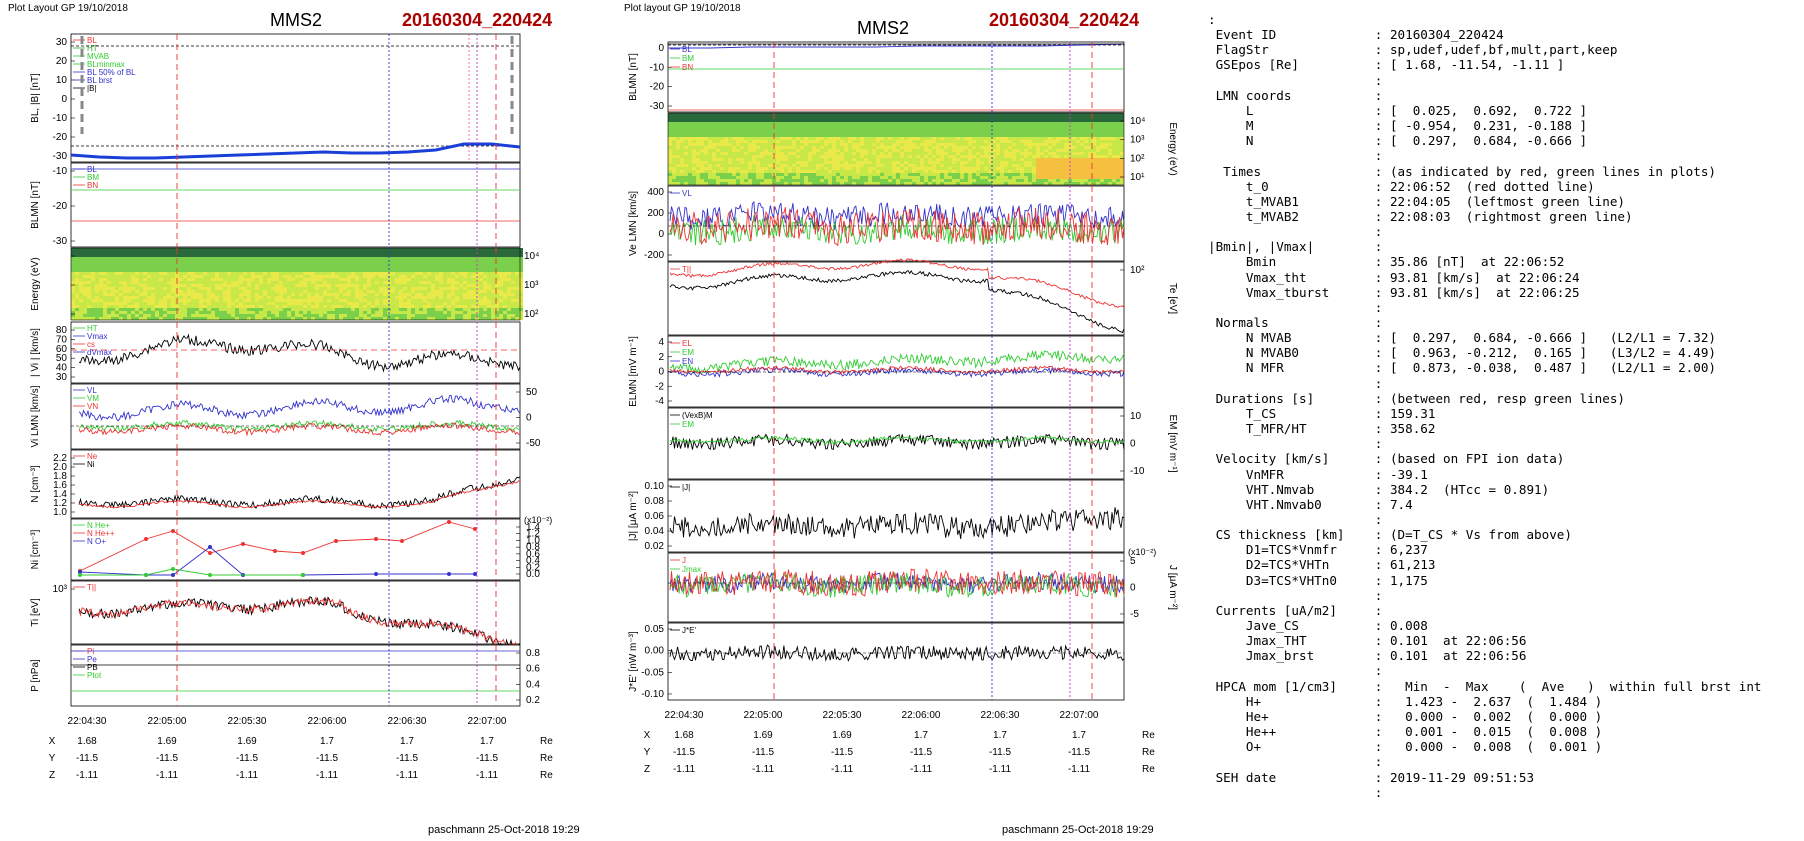  Describe the element at coordinates (477, 20) in the screenshot. I see `left-event: 20160304_220424` at that location.